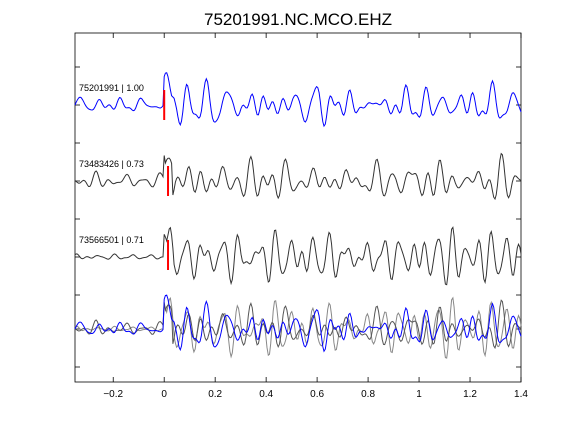  I want to click on x-tick-label: 1.2, so click(470, 394).